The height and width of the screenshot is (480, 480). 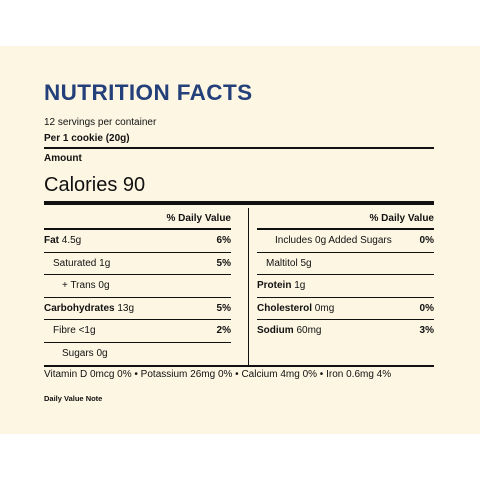 What do you see at coordinates (87, 330) in the screenshot?
I see `nutrient-amount: <1g` at bounding box center [87, 330].